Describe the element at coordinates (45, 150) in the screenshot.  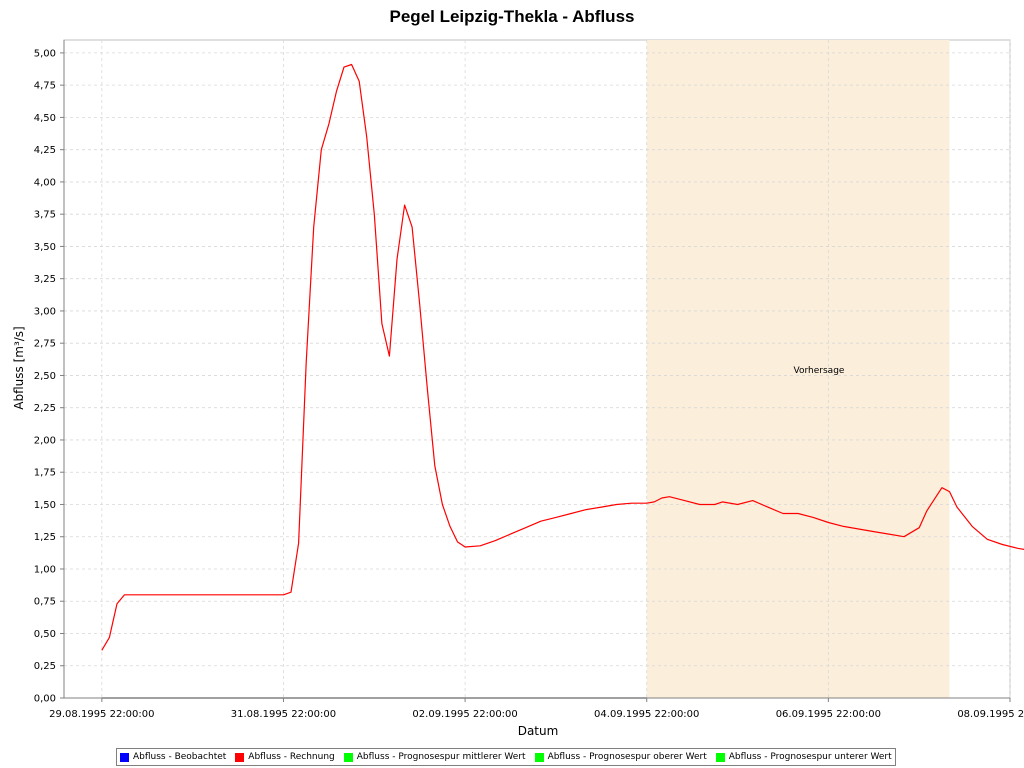
I see `y-tick-label: 4,25` at that location.